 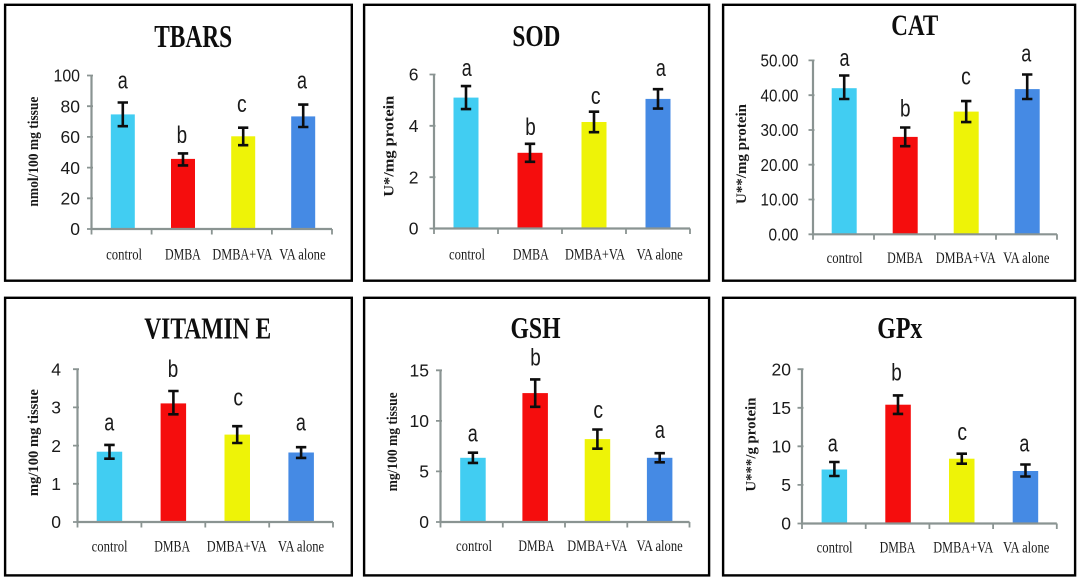 I want to click on svg-text: 40, so click(x=71, y=168).